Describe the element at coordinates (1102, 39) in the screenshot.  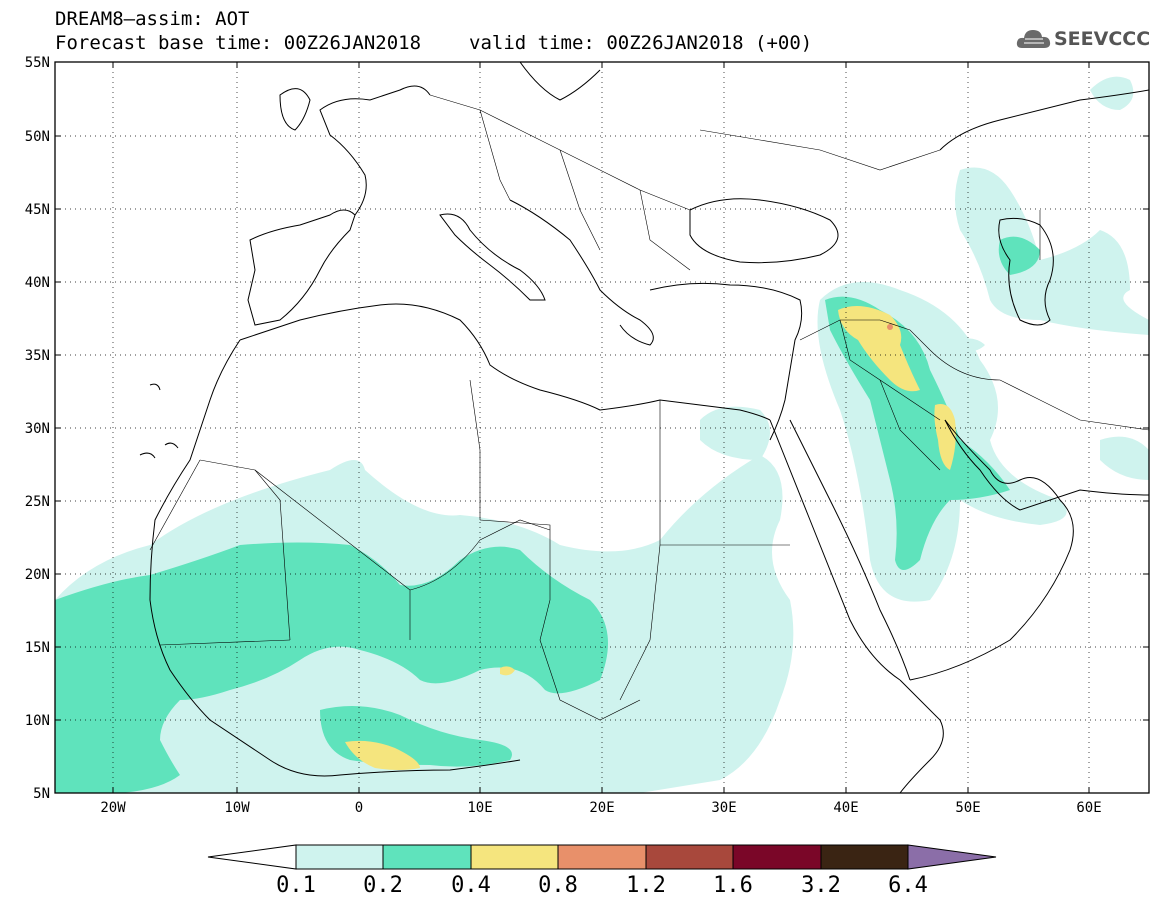
I see `logo-text: SEEVCCC` at that location.